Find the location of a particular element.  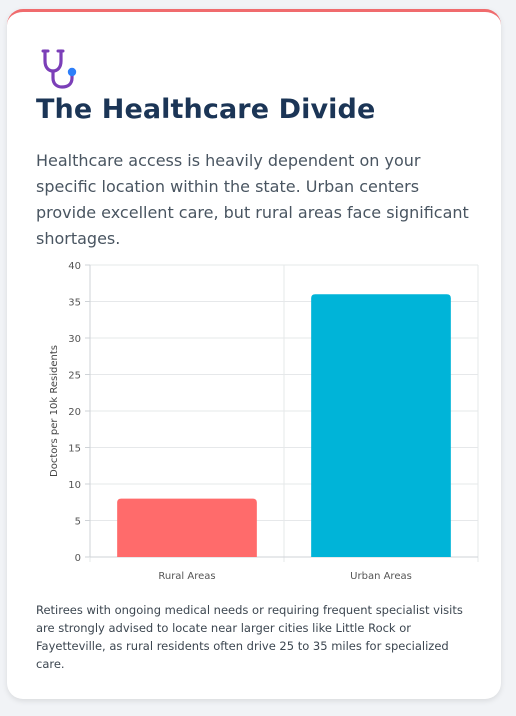

y-tick-label: 35 is located at coordinates (74, 303).